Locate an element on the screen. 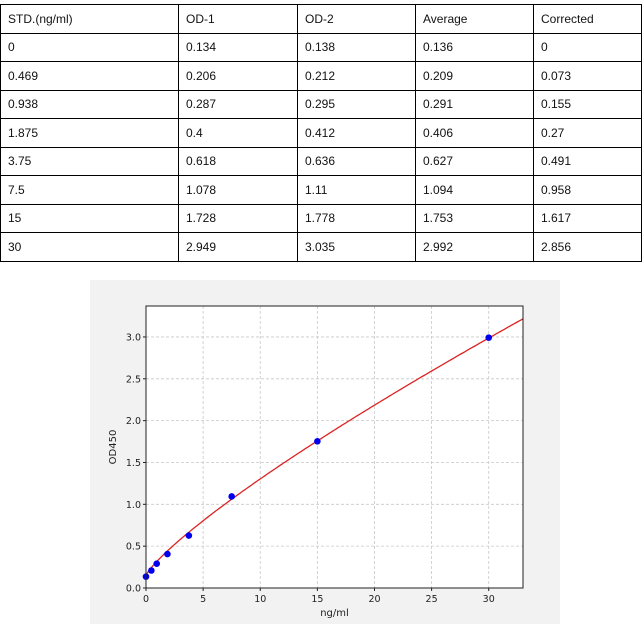 The image size is (642, 624). table-cell: 1.078 is located at coordinates (238, 190).